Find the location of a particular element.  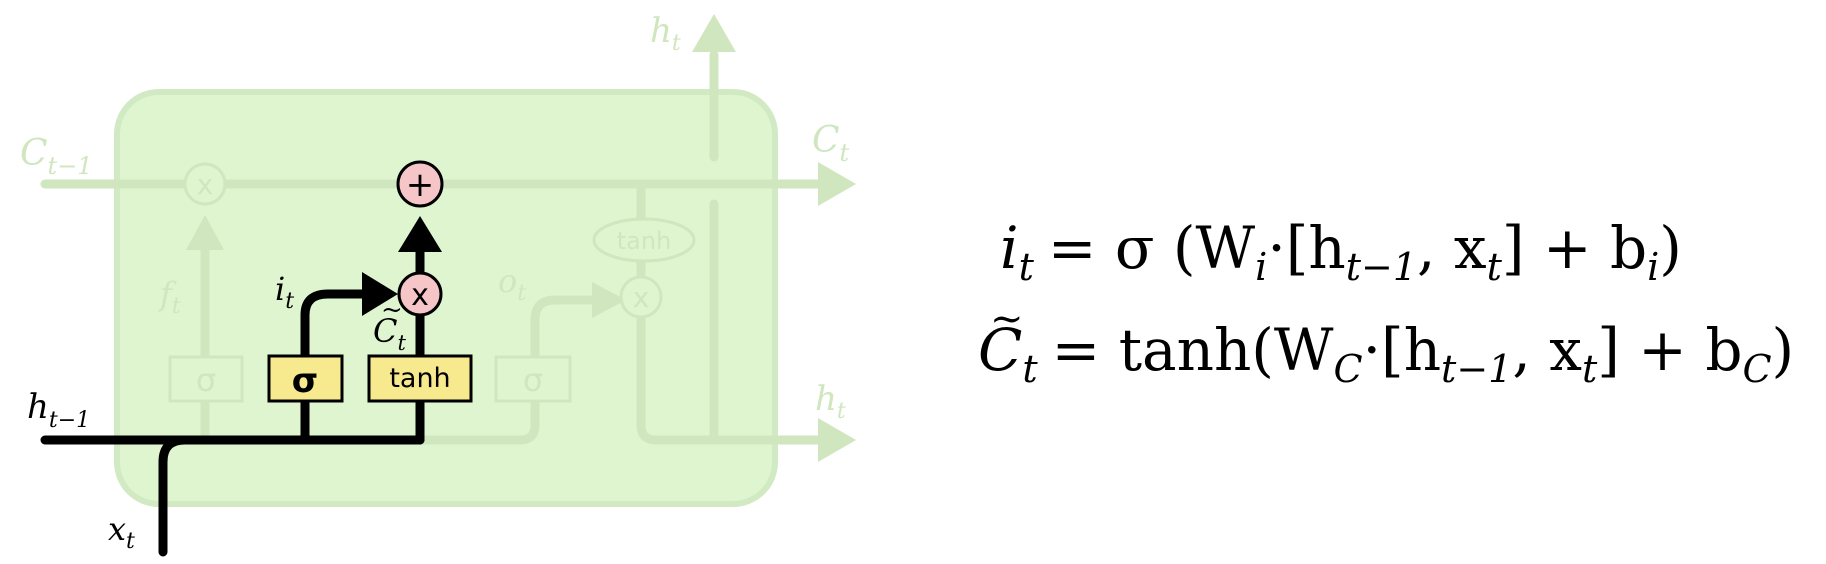

label-o-t: ot is located at coordinates (512, 284).